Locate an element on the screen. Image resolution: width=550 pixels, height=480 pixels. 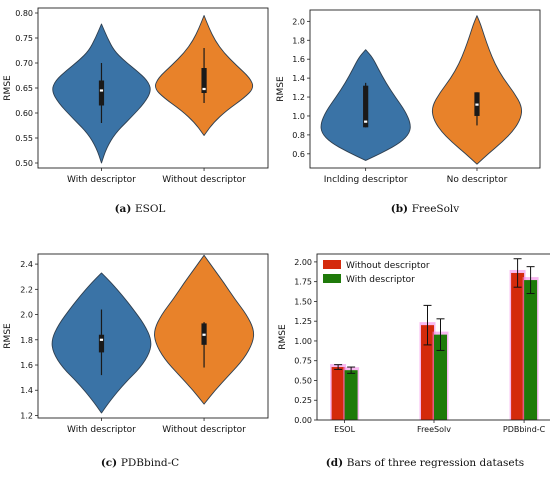
caption-b: (b) FreeSolv is located at coordinates (425, 209).